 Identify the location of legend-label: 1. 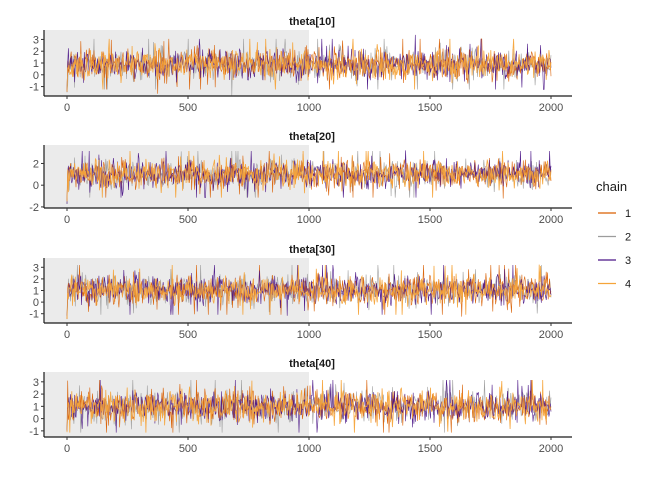
(628, 214).